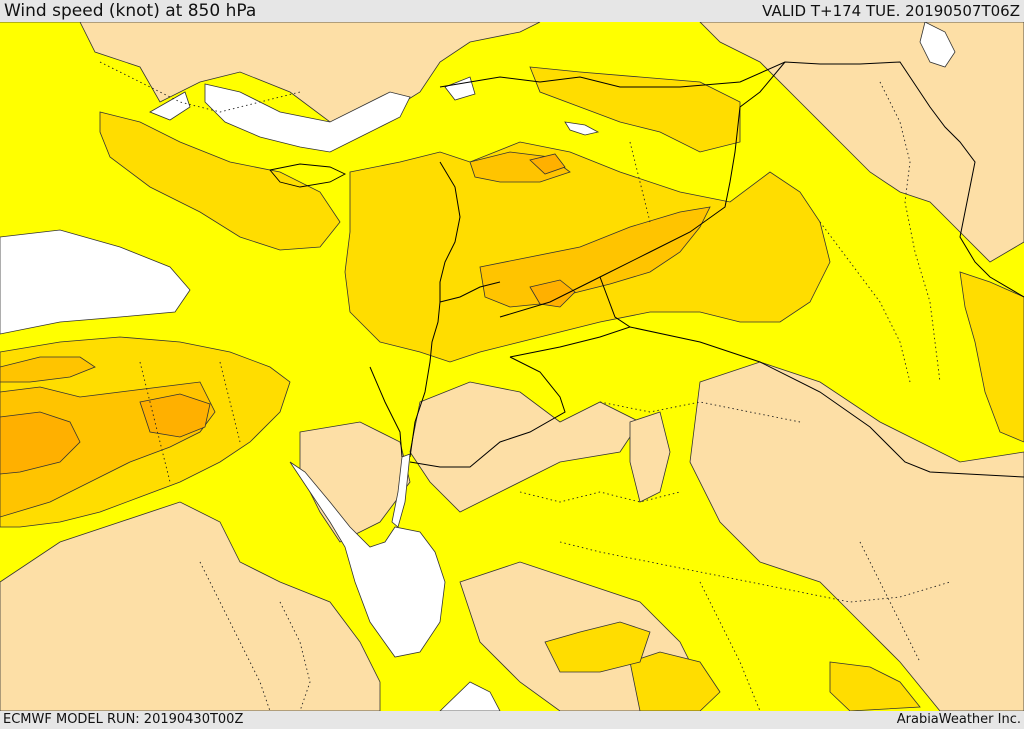  I want to click on sea-bottom-white, so click(470, 696).